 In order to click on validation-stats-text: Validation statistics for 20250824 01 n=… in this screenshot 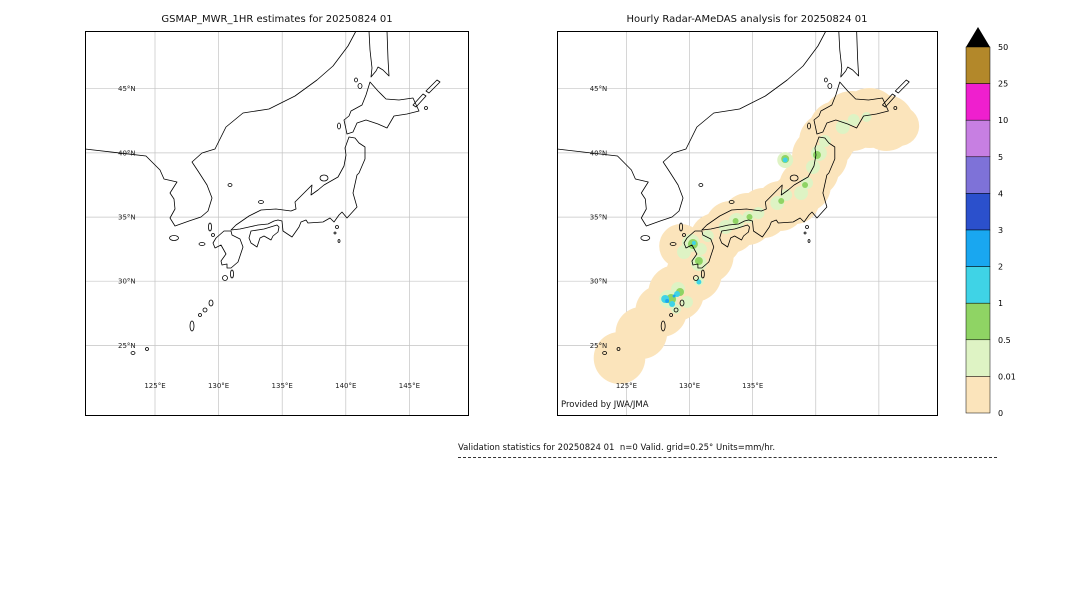, I will do `click(617, 448)`.